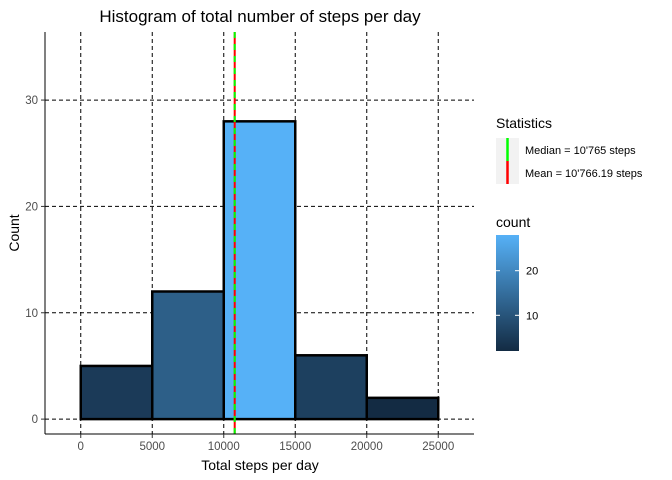  What do you see at coordinates (584, 174) in the screenshot?
I see `legend-mean-label: Mean = 10'766.19 steps` at bounding box center [584, 174].